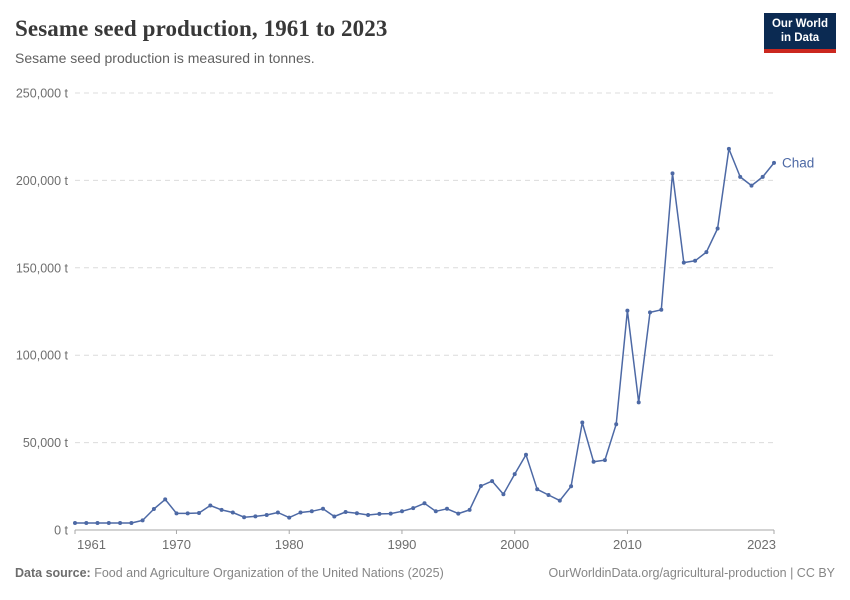  I want to click on x-axis-label: 1980, so click(289, 544).